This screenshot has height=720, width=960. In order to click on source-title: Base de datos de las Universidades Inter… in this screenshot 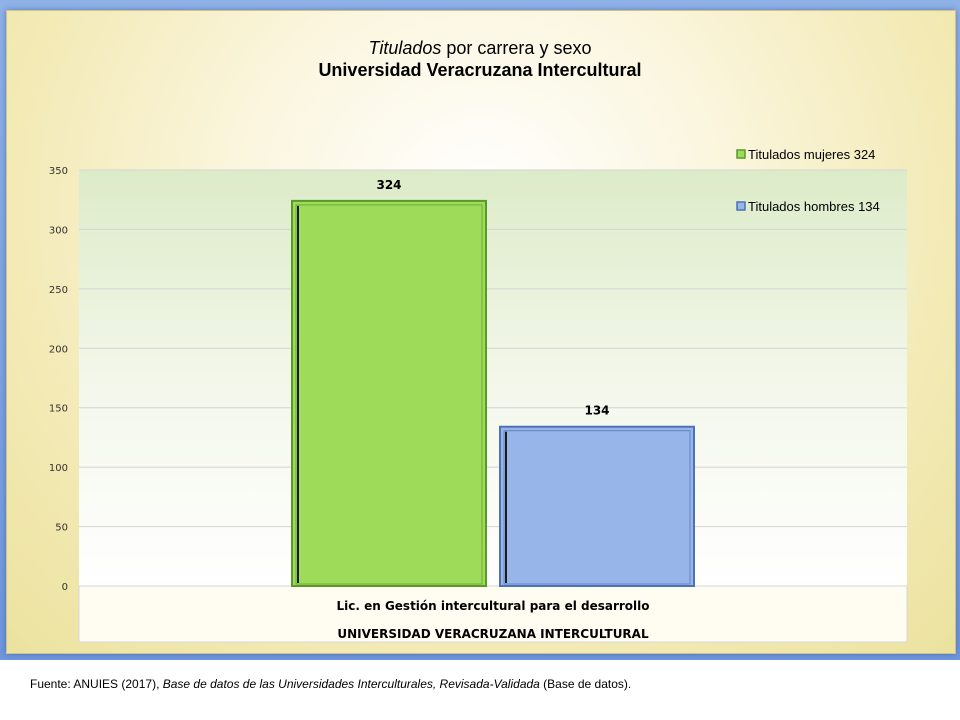, I will do `click(351, 684)`.